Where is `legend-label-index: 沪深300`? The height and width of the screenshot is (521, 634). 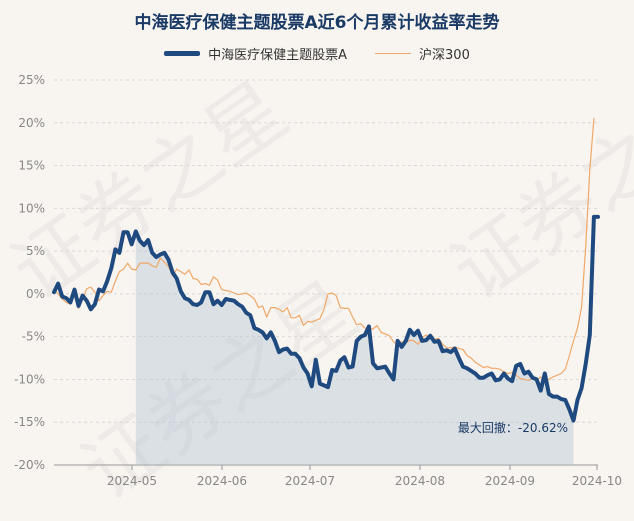
legend-label-index: 沪深300 is located at coordinates (444, 55).